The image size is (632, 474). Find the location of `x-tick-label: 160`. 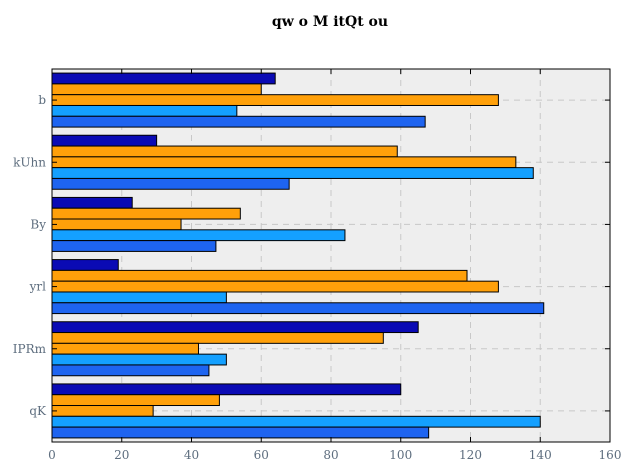

x-tick-label: 160 is located at coordinates (610, 455).